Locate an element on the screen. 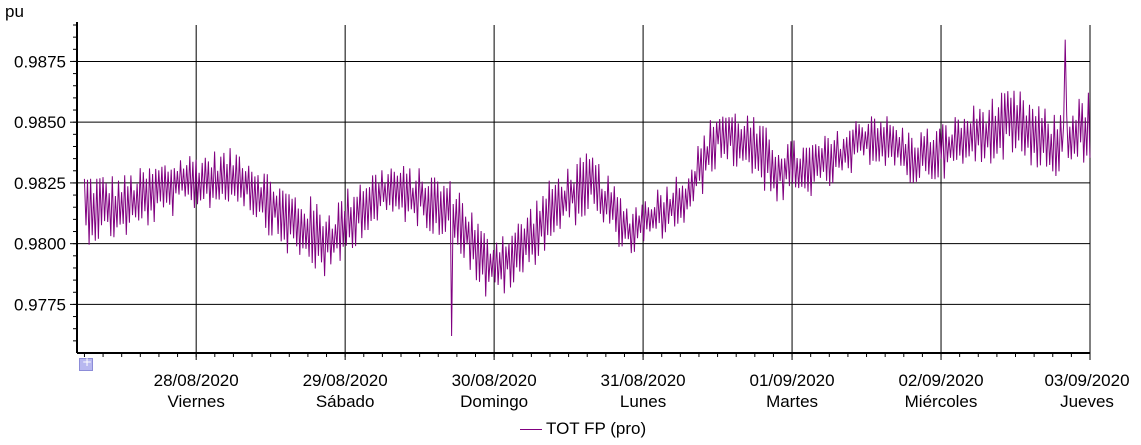 The image size is (1141, 445). x-tick-date-label: 31/08/2020 is located at coordinates (643, 380).